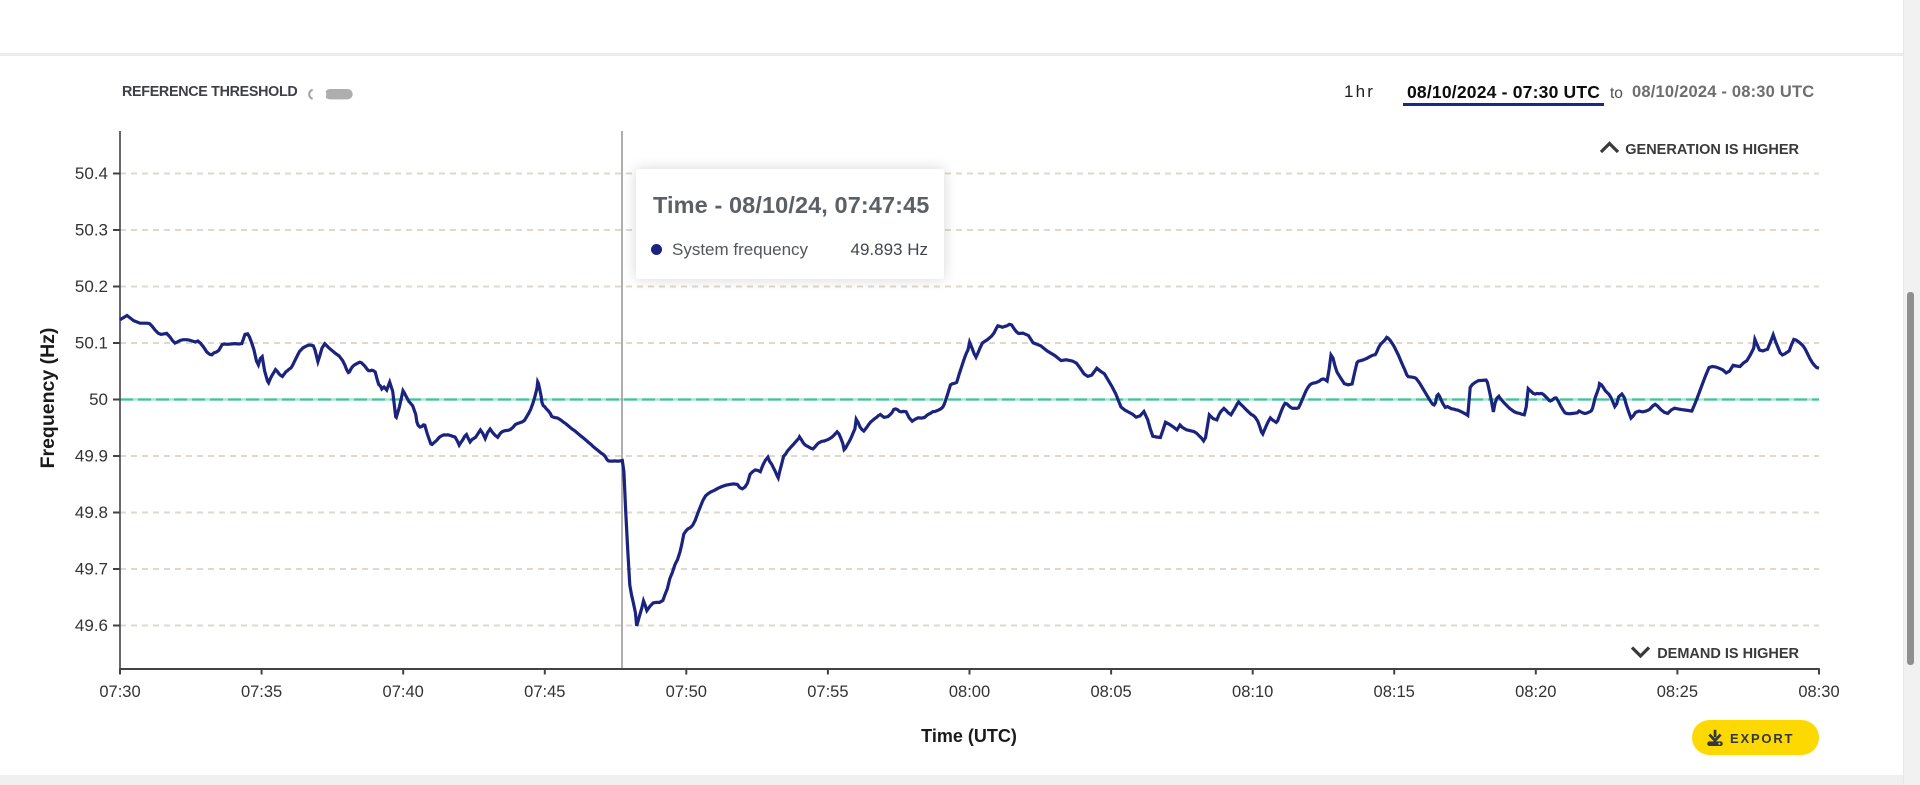  What do you see at coordinates (91, 456) in the screenshot?
I see `svg-text: 49.9` at bounding box center [91, 456].